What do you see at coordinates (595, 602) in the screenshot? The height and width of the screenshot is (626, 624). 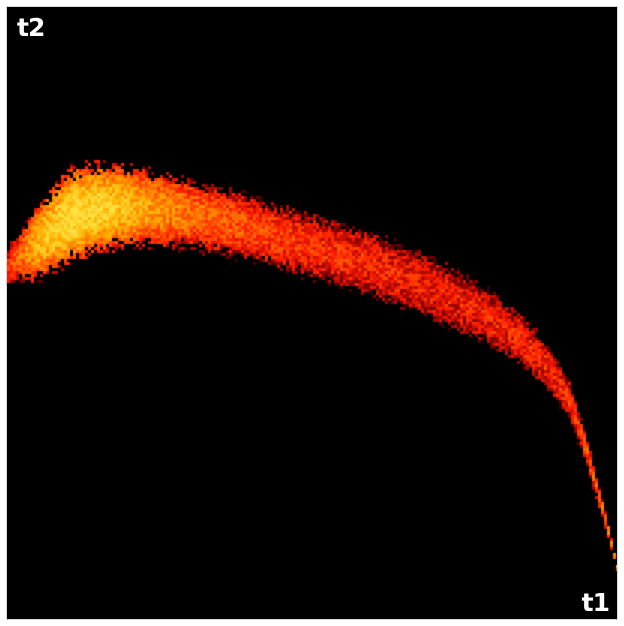 I see `x-axis-label: t1` at bounding box center [595, 602].